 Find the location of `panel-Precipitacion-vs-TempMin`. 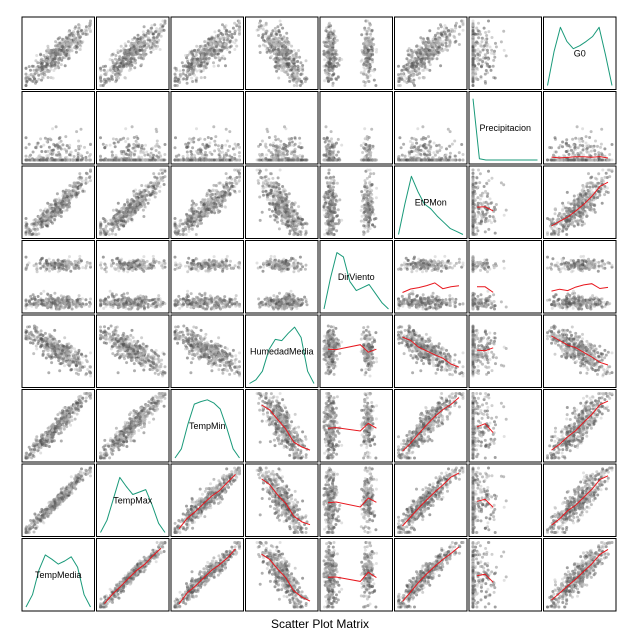

panel-Precipitacion-vs-TempMin is located at coordinates (207, 128).